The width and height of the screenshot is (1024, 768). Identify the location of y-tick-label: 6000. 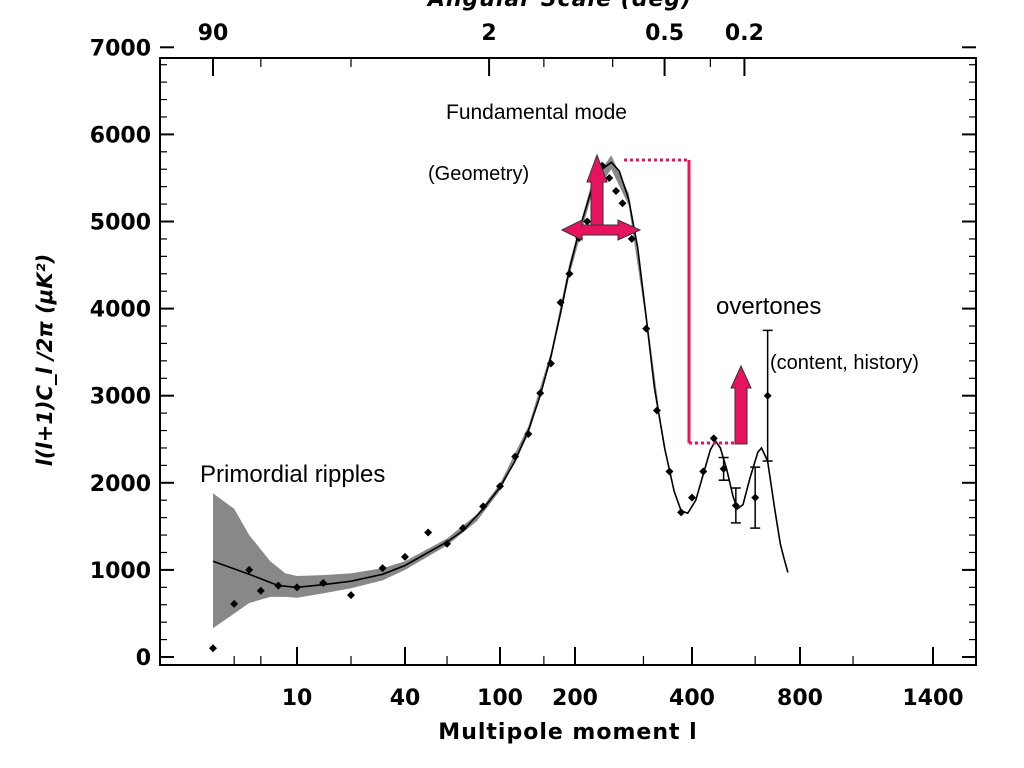
(120, 135).